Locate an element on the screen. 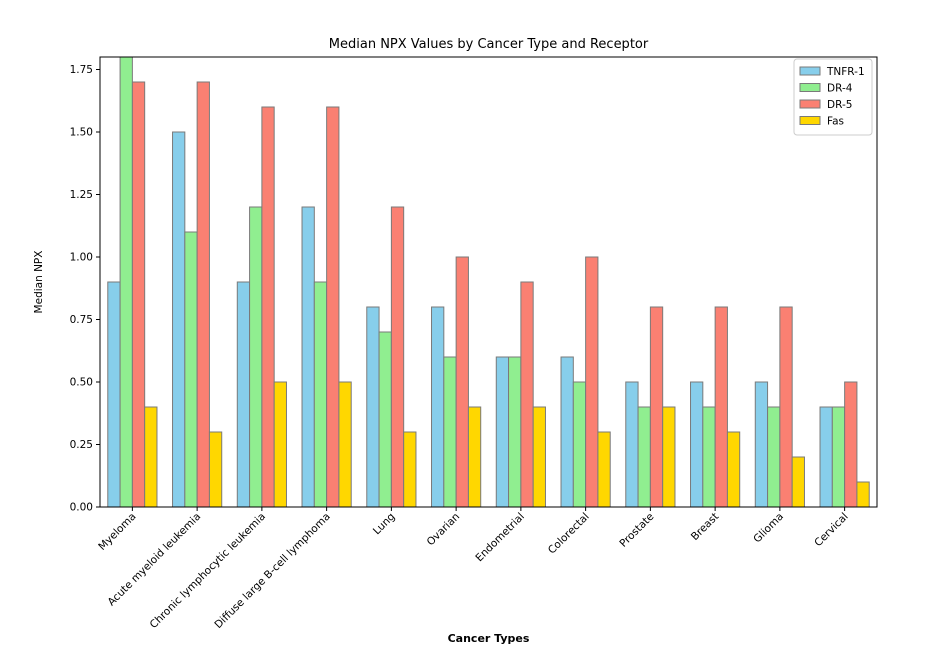 The height and width of the screenshot is (654, 945). x-tick-label: Chronic lymphocytic leukemia is located at coordinates (208, 571).